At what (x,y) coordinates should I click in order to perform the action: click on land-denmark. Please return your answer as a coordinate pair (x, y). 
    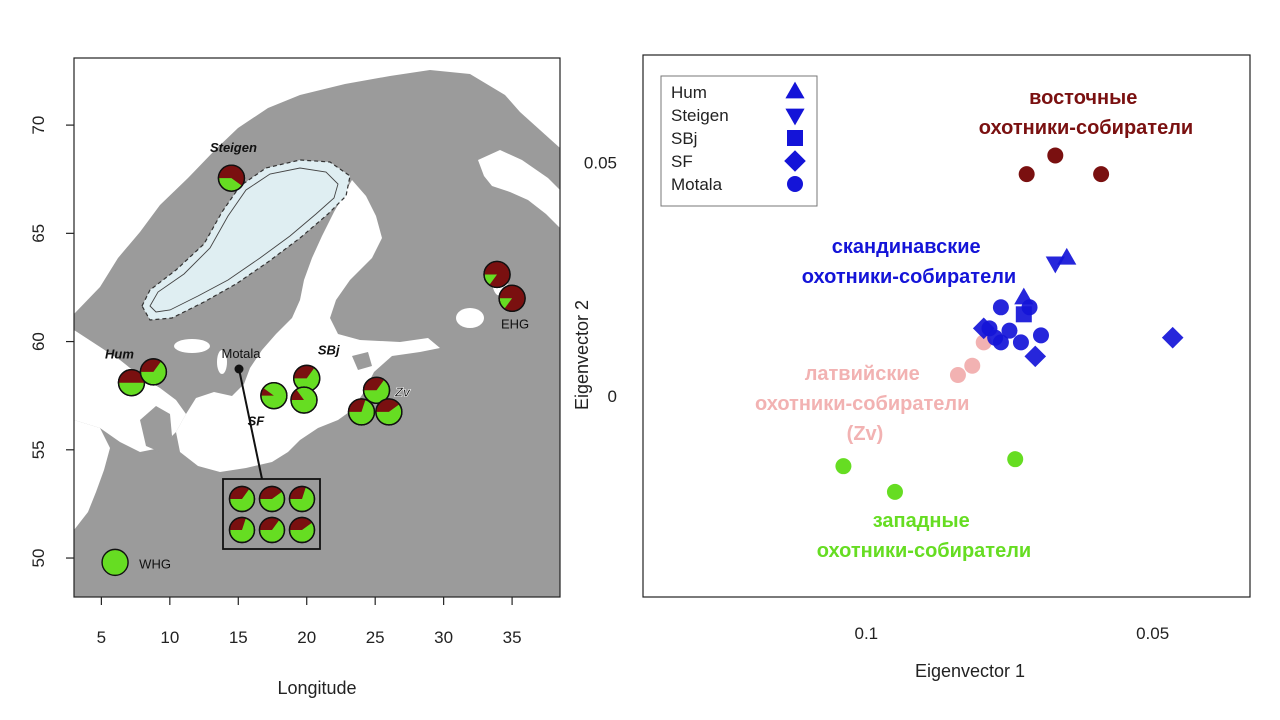
    Looking at the image, I should click on (156, 429).